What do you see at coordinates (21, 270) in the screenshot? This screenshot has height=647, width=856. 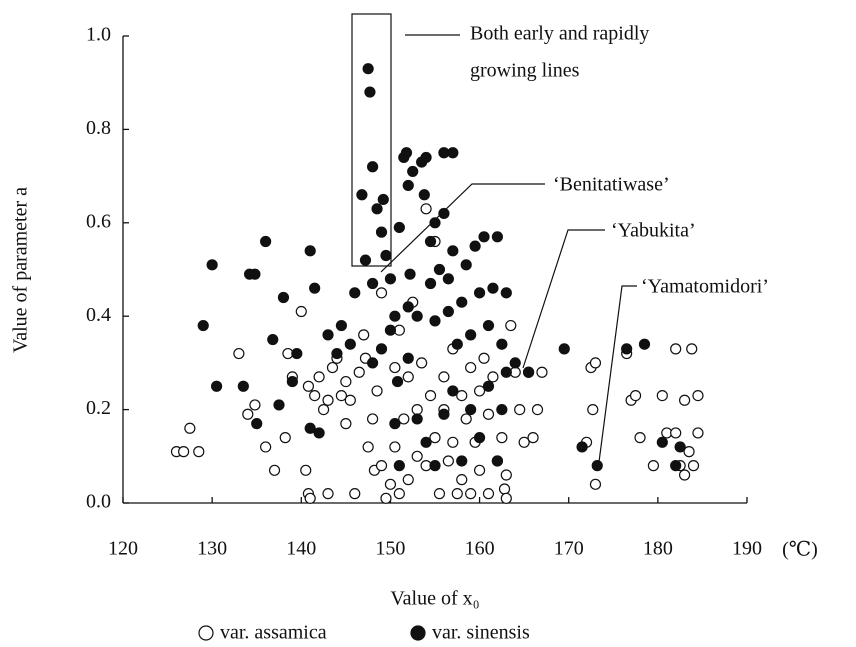 I see `y-axis-label: Value of parameter a` at bounding box center [21, 270].